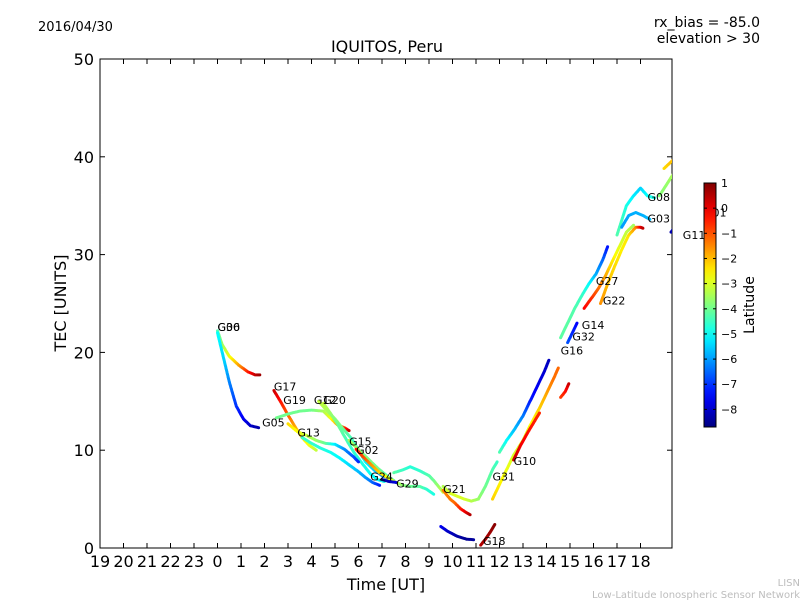 This screenshot has width=800, height=600. What do you see at coordinates (294, 400) in the screenshot?
I see `satellite-label: G19` at bounding box center [294, 400].